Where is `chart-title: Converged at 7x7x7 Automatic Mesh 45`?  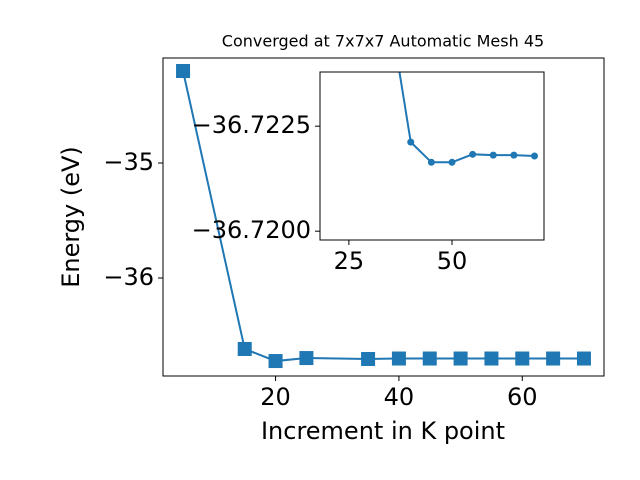 chart-title: Converged at 7x7x7 Automatic Mesh 45 is located at coordinates (383, 41).